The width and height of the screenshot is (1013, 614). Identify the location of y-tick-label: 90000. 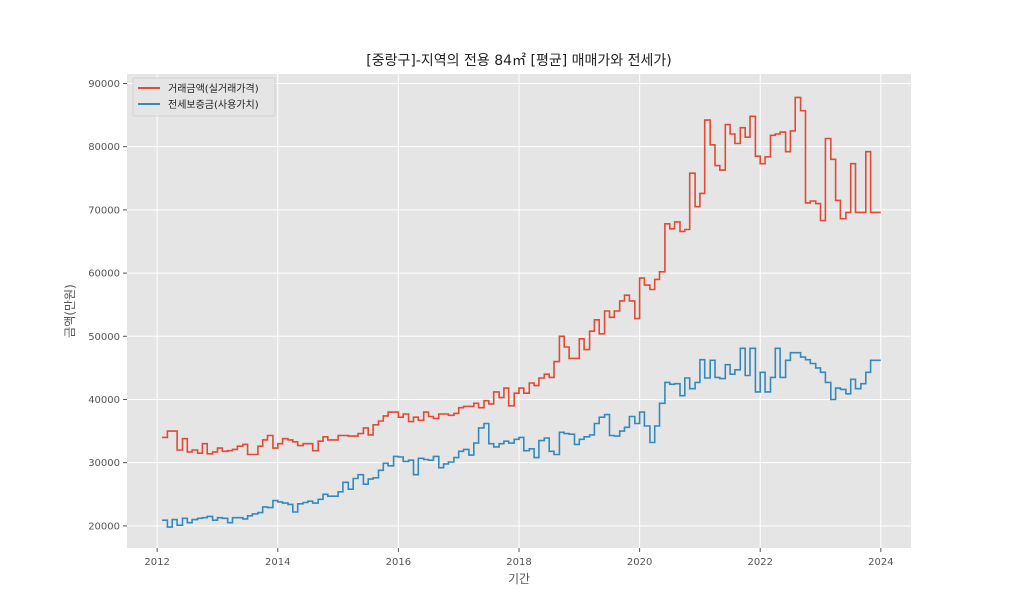
(104, 84).